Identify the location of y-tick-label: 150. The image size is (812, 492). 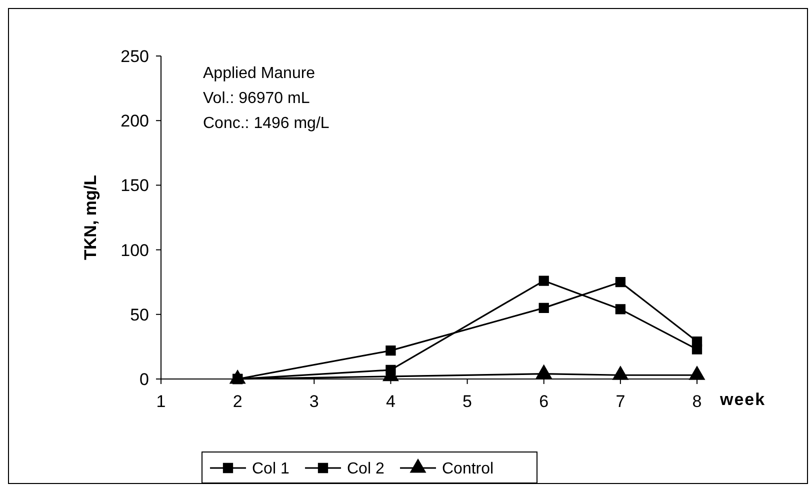
(134, 186).